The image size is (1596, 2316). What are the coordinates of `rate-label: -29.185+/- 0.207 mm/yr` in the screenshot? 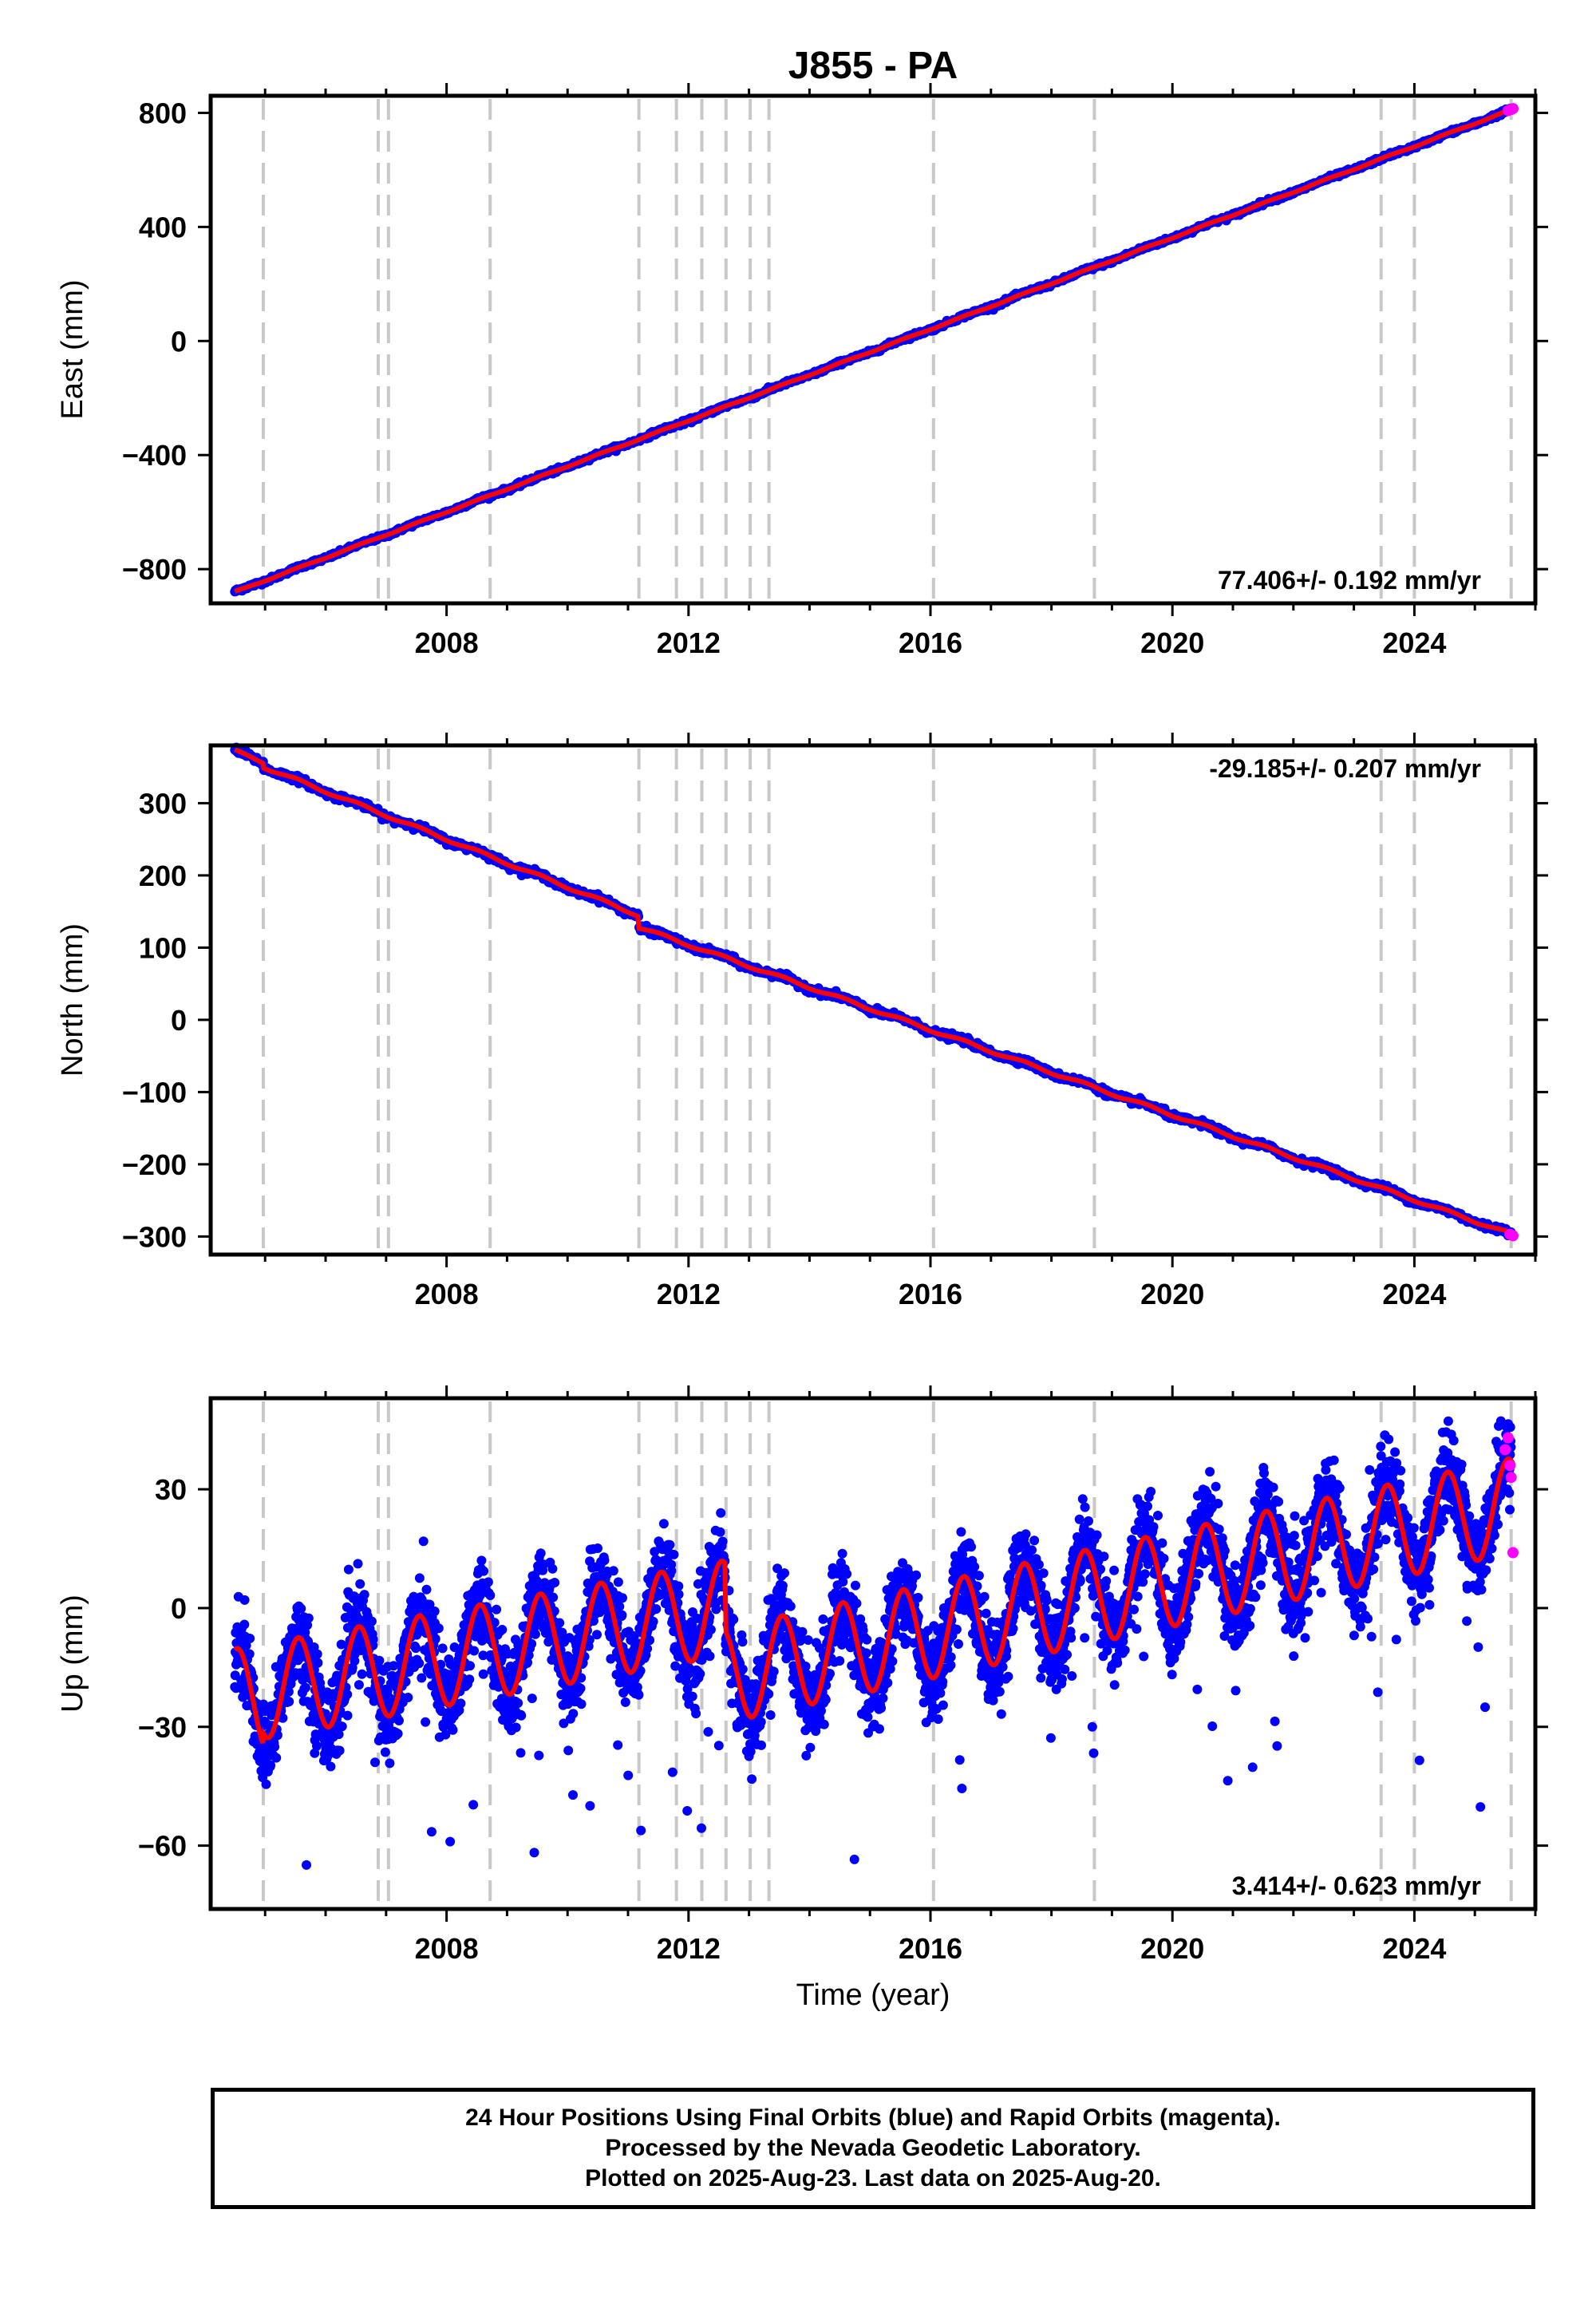 It's located at (1345, 768).